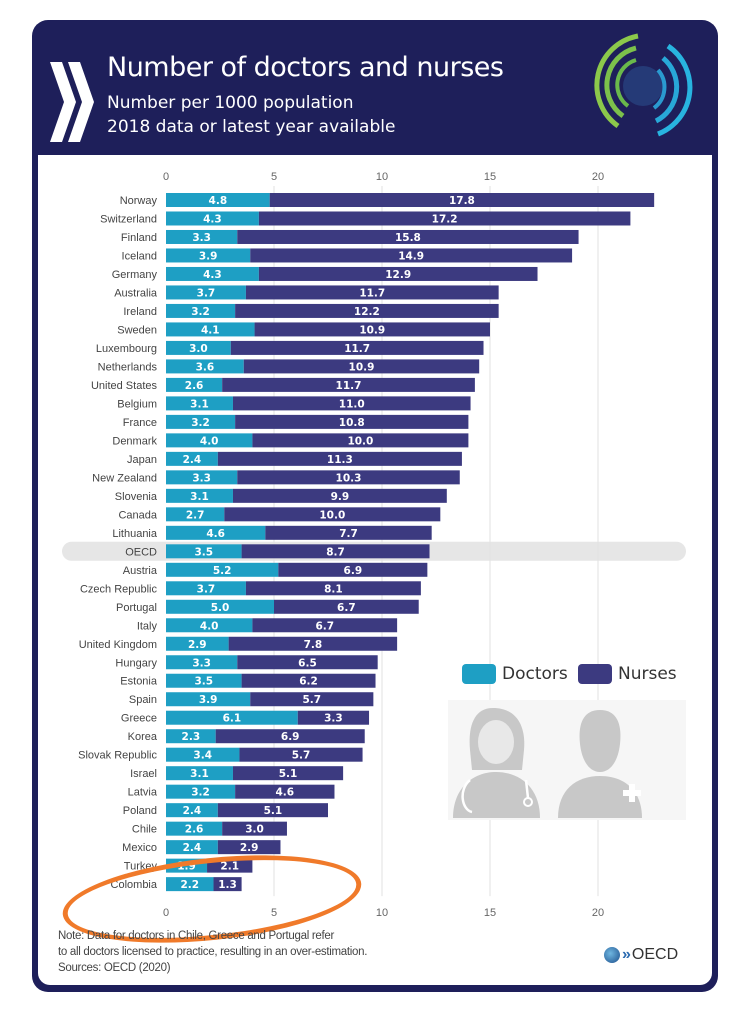 The width and height of the screenshot is (750, 1027). Describe the element at coordinates (647, 674) in the screenshot. I see `legend-nurses-label: Nurses` at that location.